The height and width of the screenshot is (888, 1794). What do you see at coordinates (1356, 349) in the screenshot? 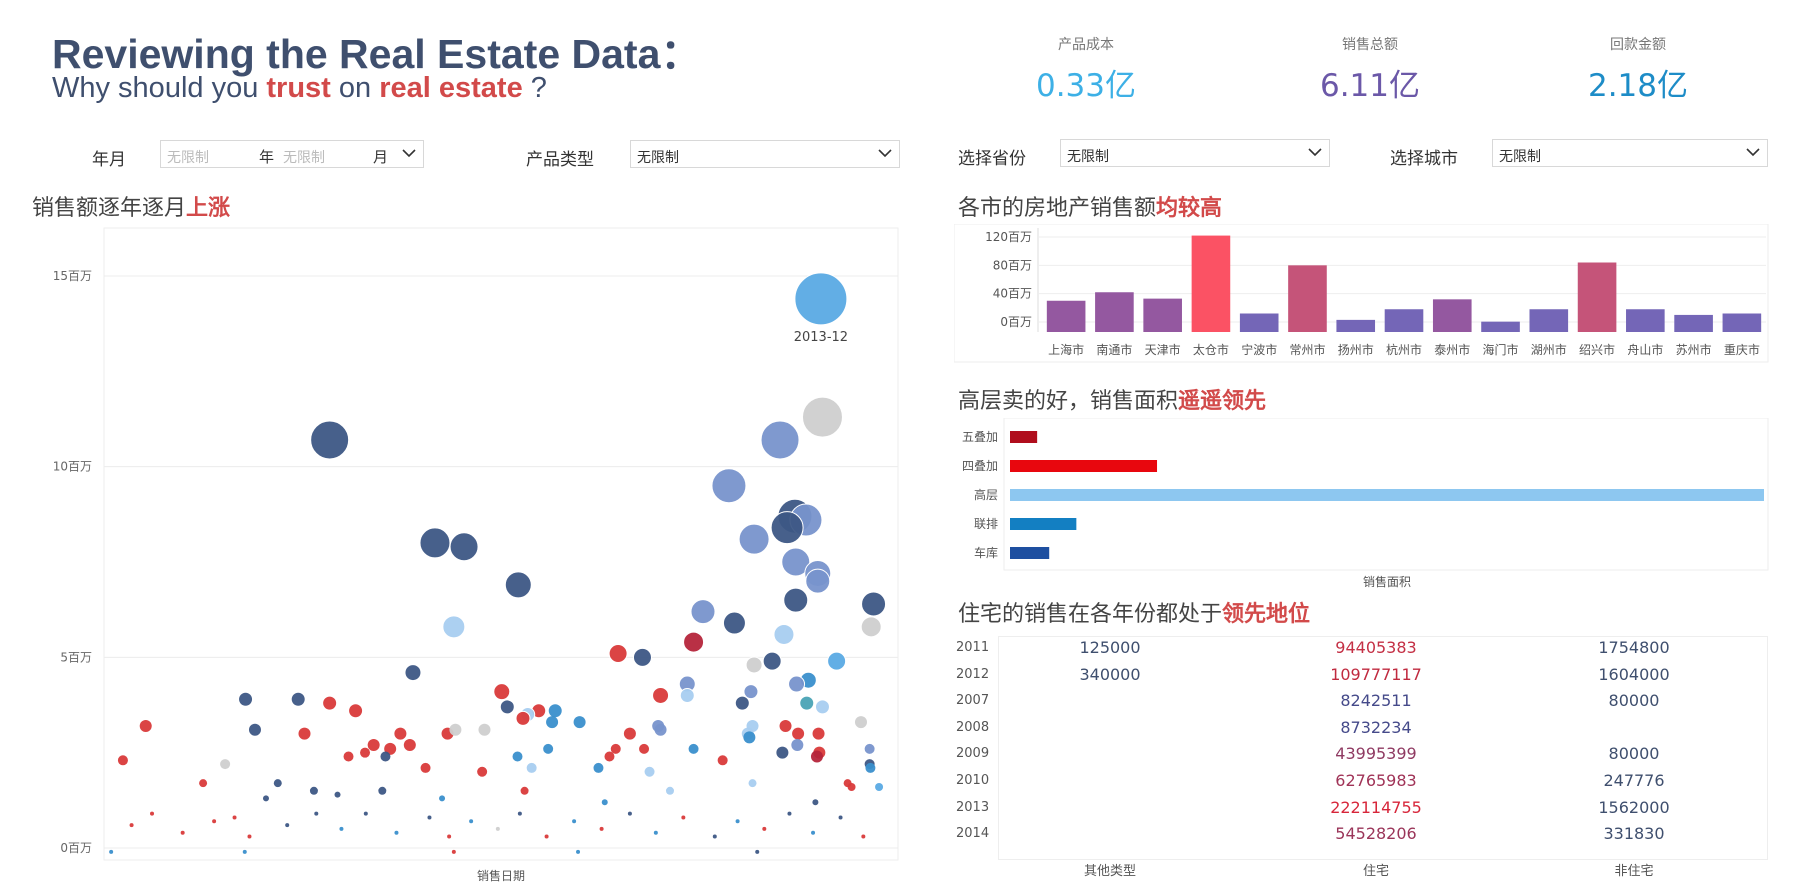
I see `city-category-label: 扬州市` at bounding box center [1356, 349].